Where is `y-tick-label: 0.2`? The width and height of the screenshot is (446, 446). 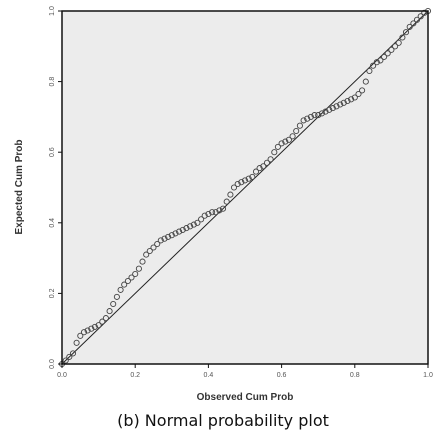 y-tick-label: 0.2 is located at coordinates (52, 293).